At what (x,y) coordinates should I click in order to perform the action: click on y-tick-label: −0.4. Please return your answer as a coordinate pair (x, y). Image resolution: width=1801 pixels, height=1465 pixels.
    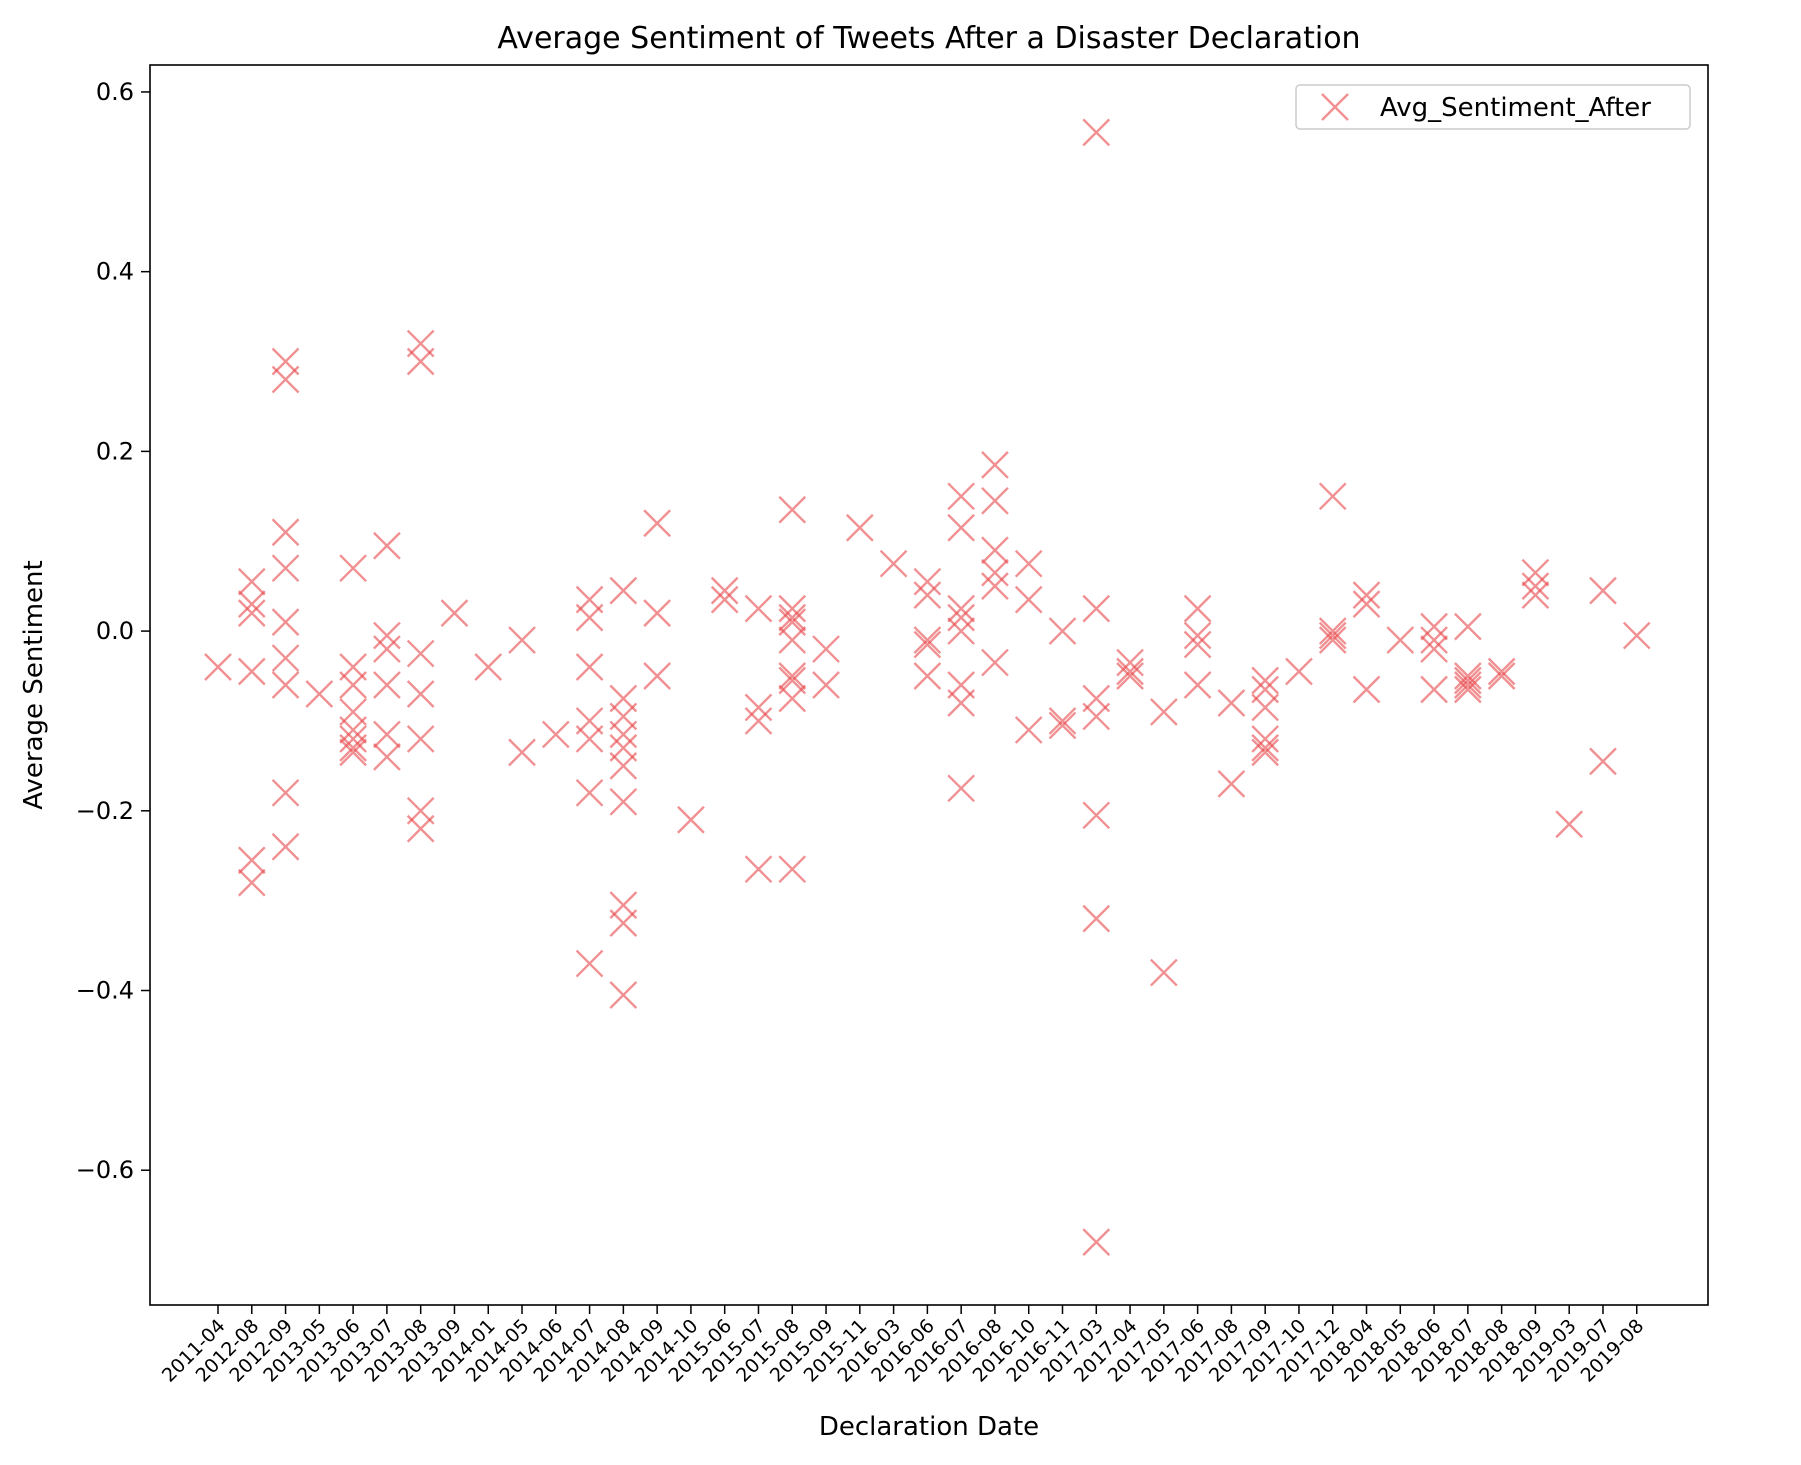
    Looking at the image, I should click on (105, 991).